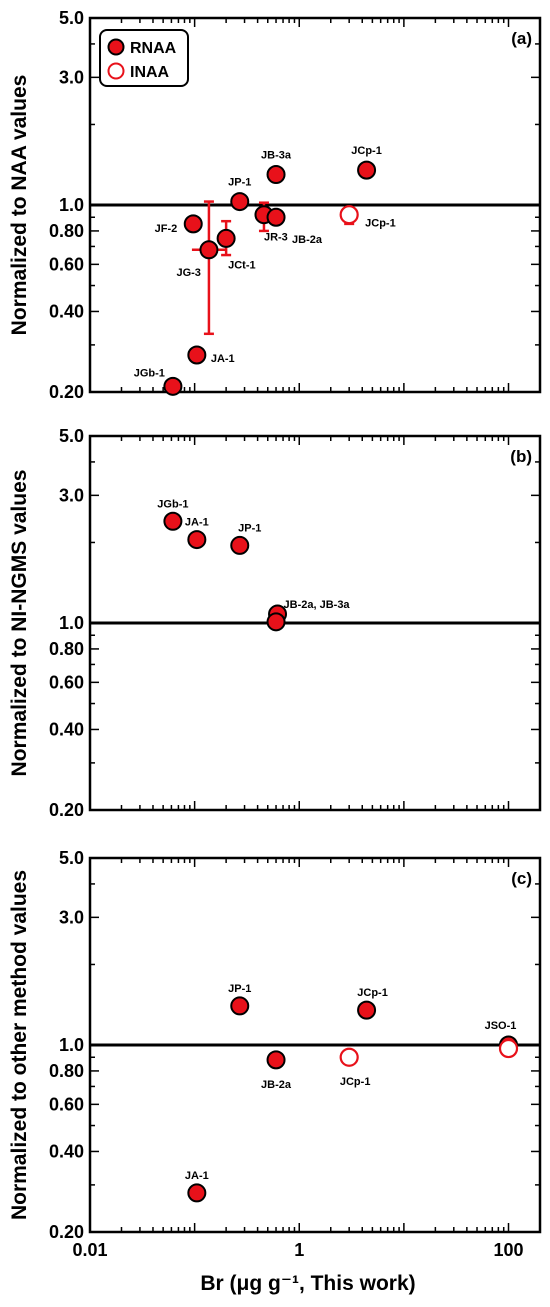 This screenshot has width=550, height=1307. What do you see at coordinates (153, 48) in the screenshot?
I see `legend-rnaa-label: RNAA` at bounding box center [153, 48].